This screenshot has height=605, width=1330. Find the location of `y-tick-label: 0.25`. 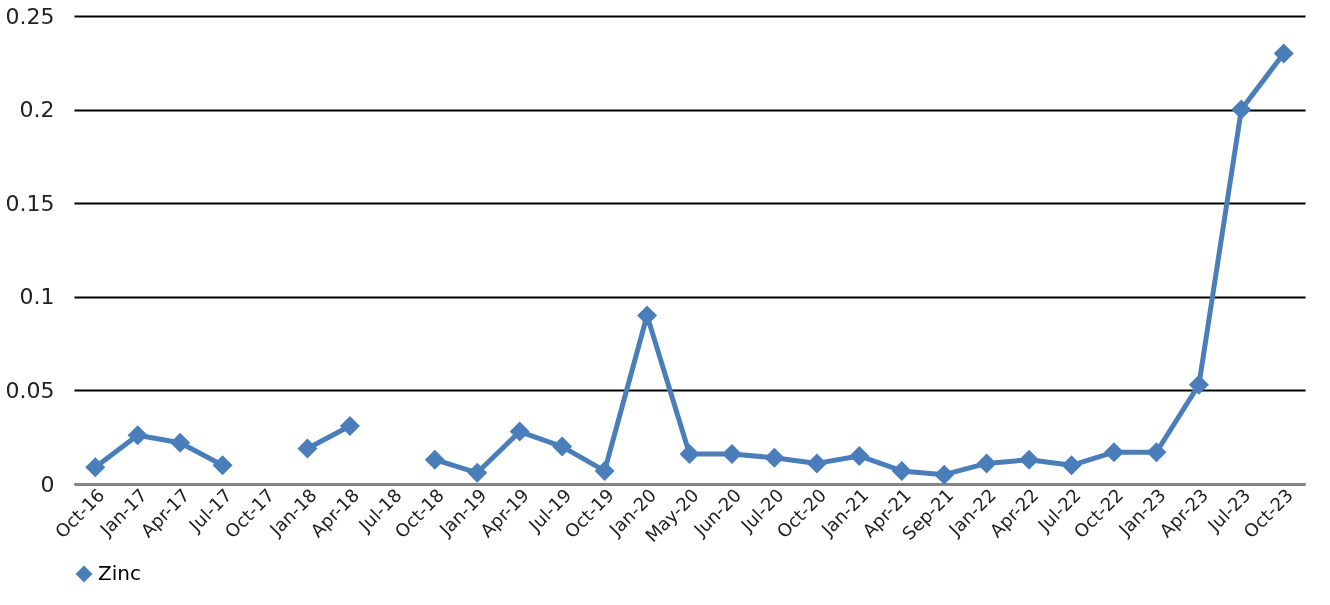

y-tick-label: 0.25 is located at coordinates (30, 16).